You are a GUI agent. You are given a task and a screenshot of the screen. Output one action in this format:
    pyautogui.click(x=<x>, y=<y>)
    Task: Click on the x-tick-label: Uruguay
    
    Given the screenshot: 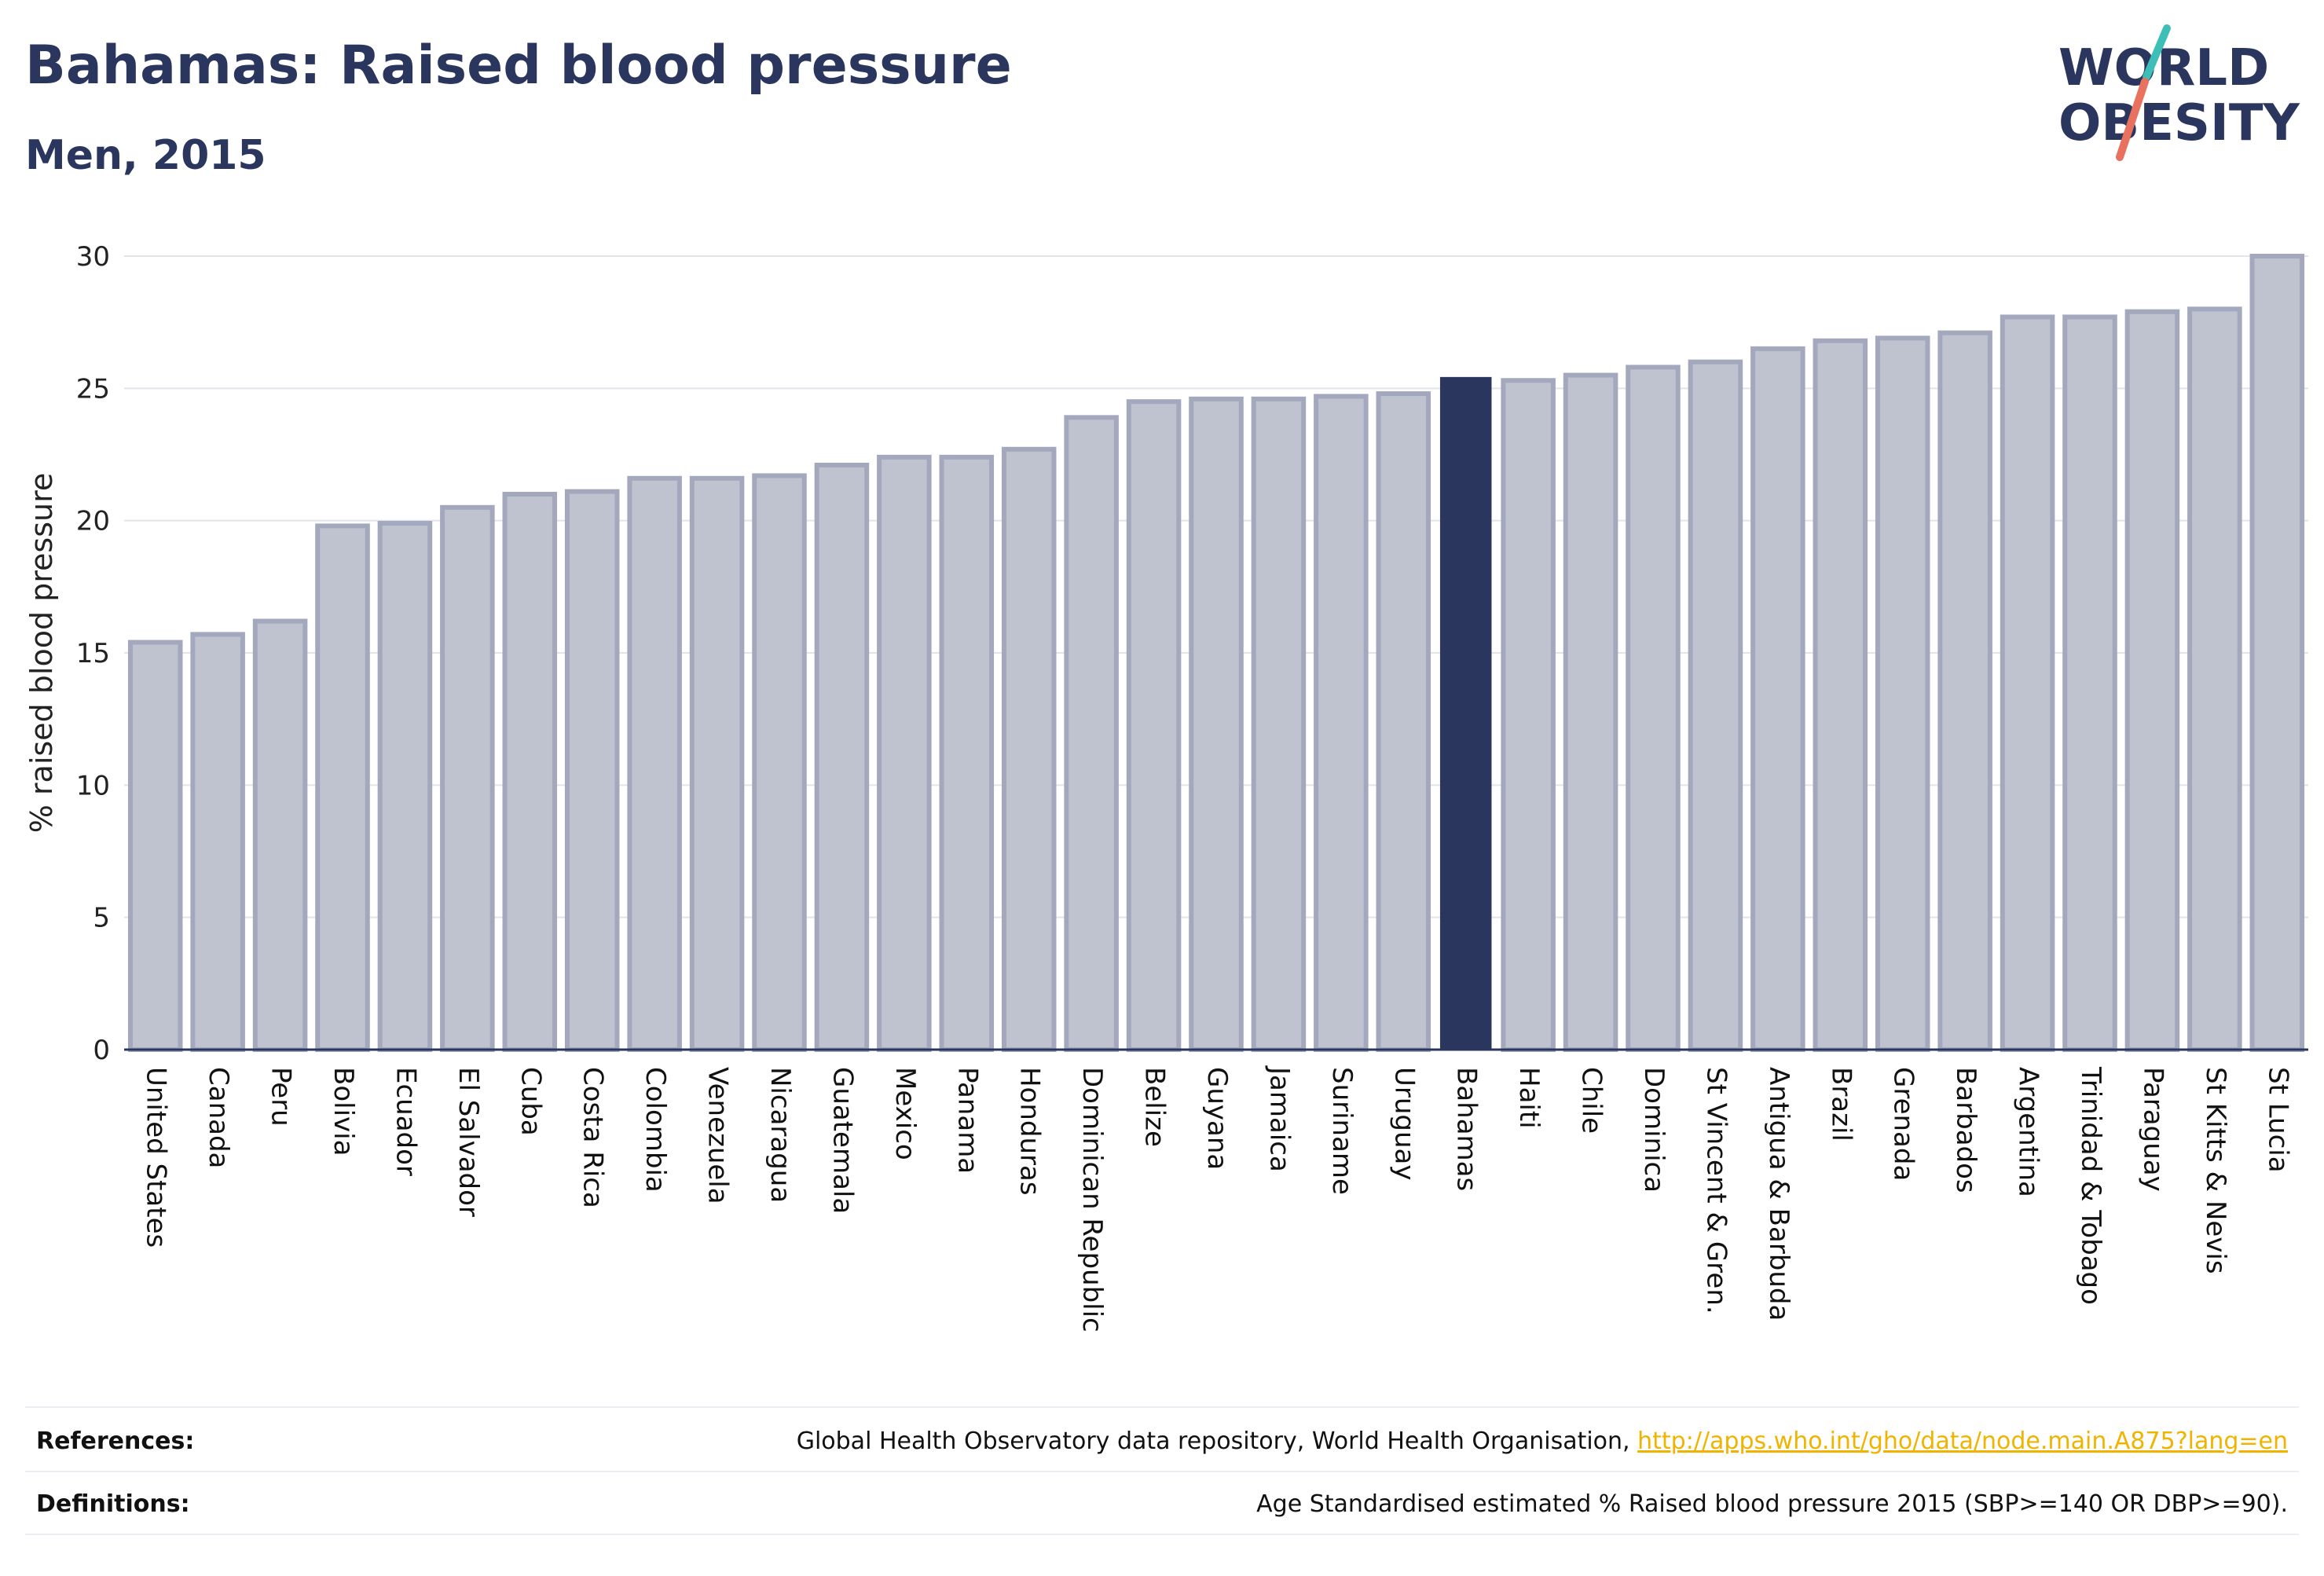 What is the action you would take?
    pyautogui.click(x=1404, y=1124)
    